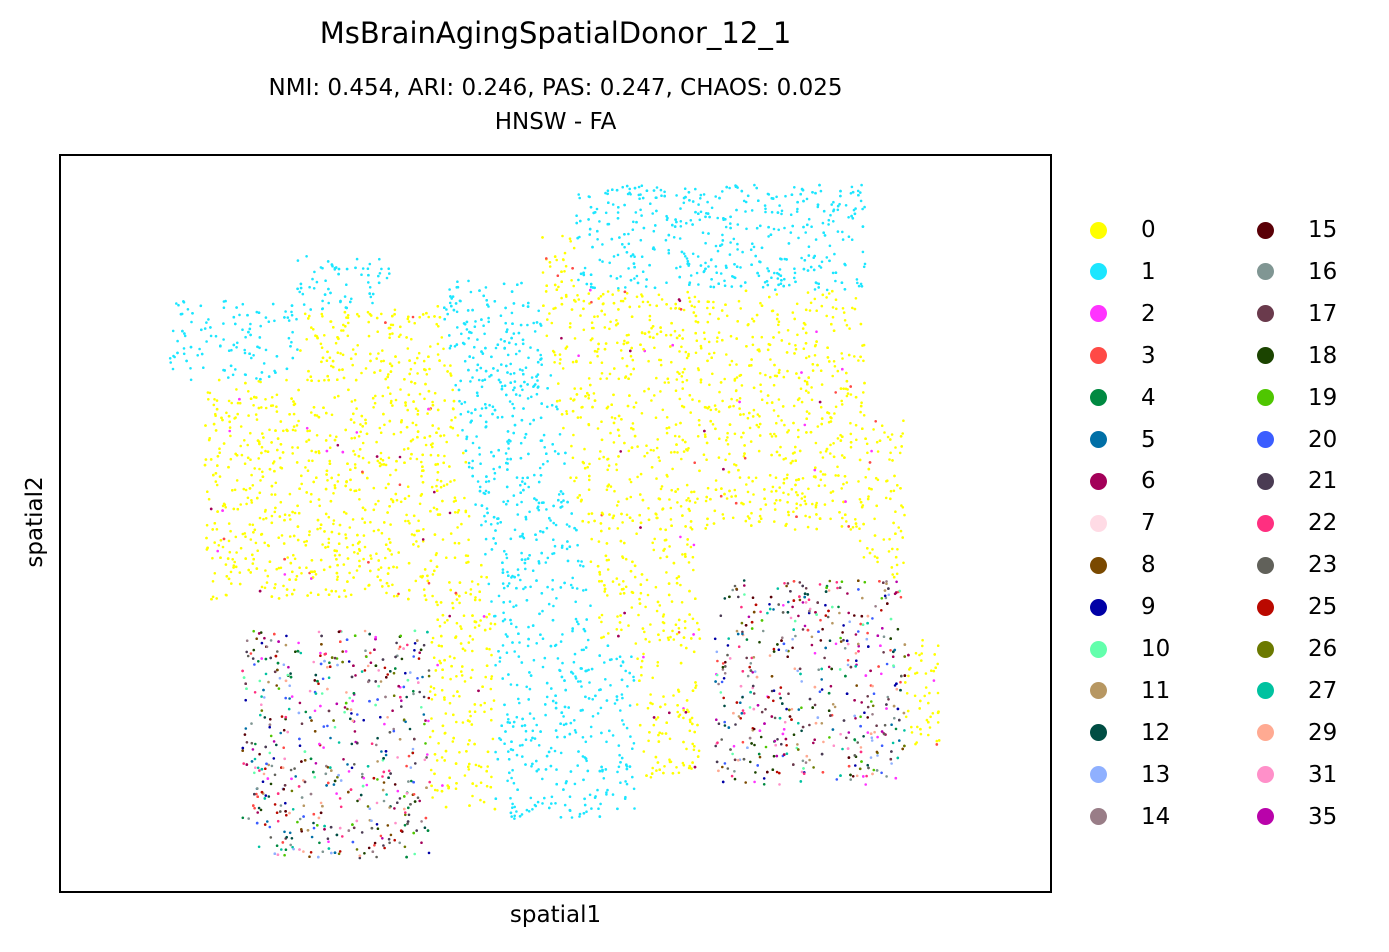  I want to click on chart-title: MsBrainAgingSpatialDonor_12_1, so click(555, 33).